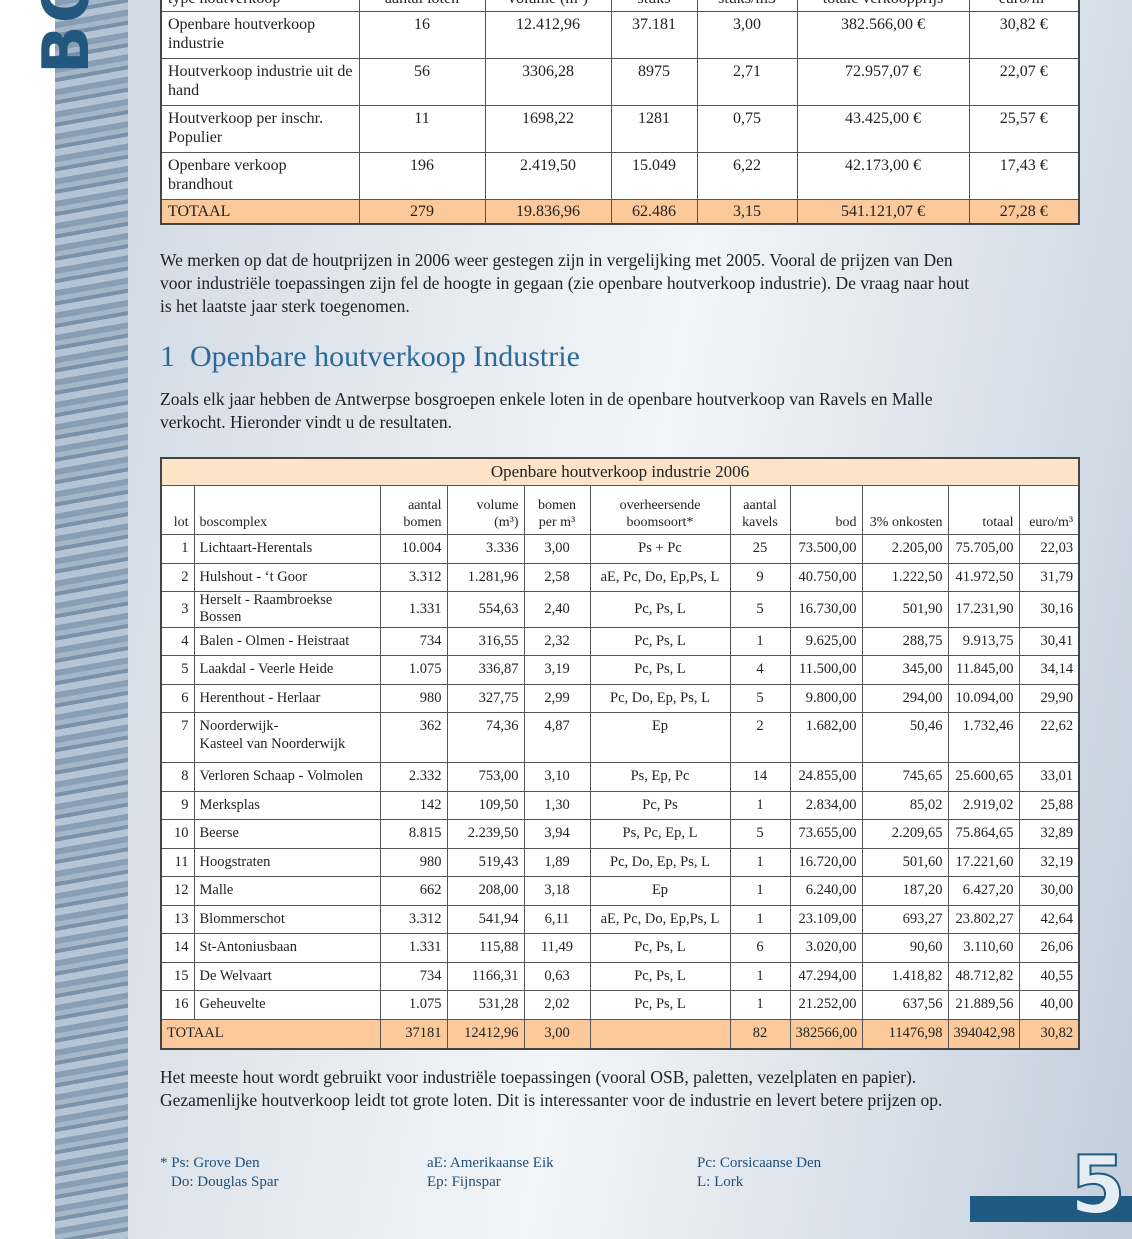  I want to click on cell: lot, so click(177, 510).